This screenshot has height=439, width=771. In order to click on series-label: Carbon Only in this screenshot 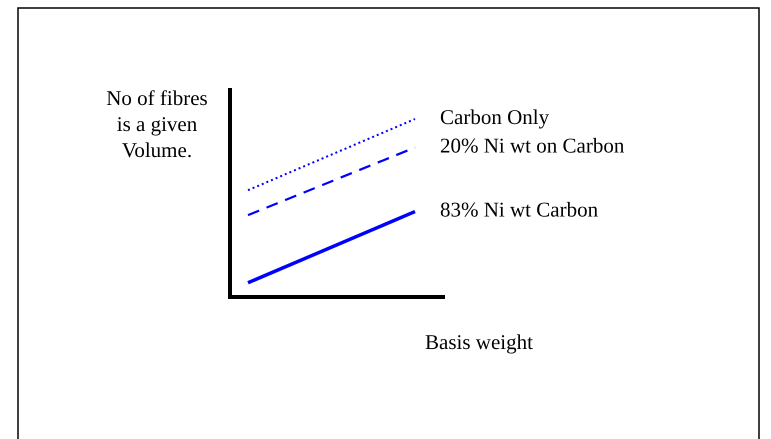, I will do `click(495, 116)`.